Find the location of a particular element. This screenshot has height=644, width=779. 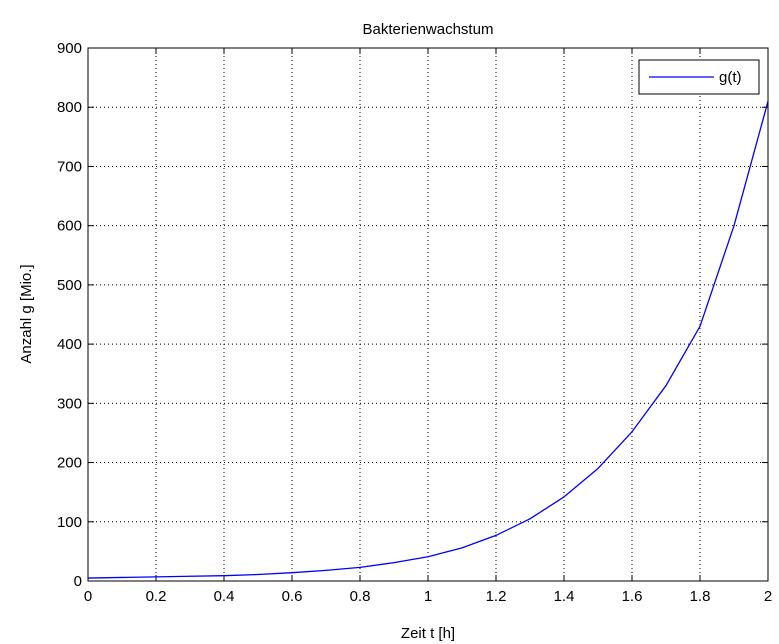

x-tick-label: 0.2 is located at coordinates (156, 596).